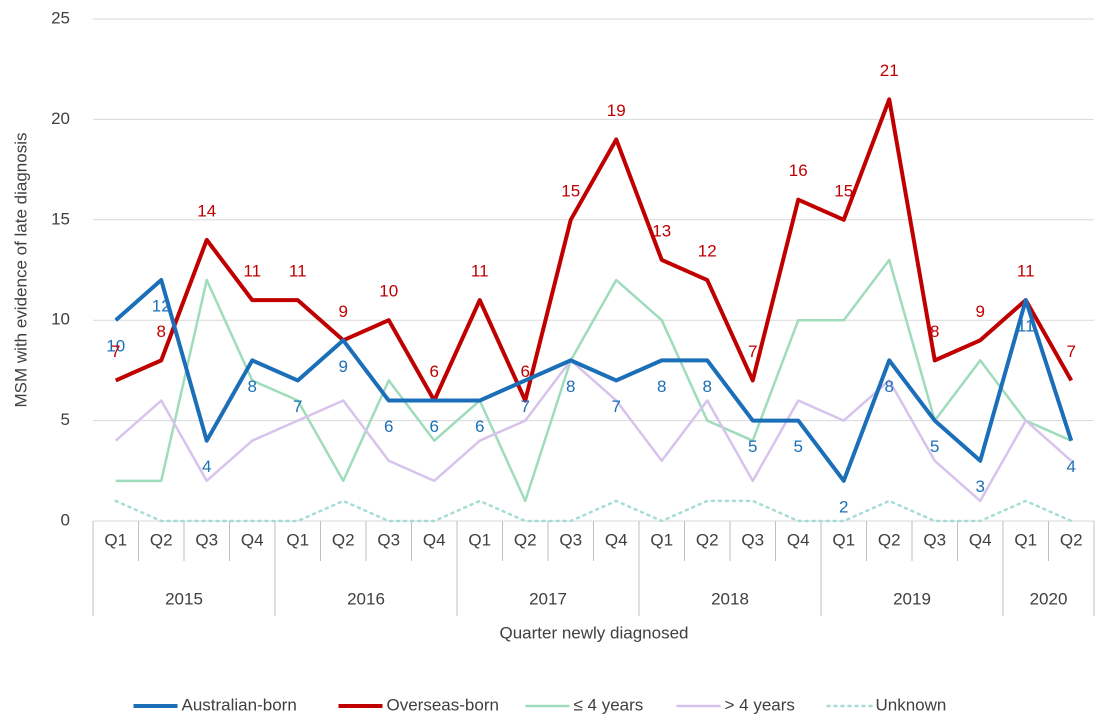 The height and width of the screenshot is (719, 1110). I want to click on y-tick-label: 0, so click(65, 519).